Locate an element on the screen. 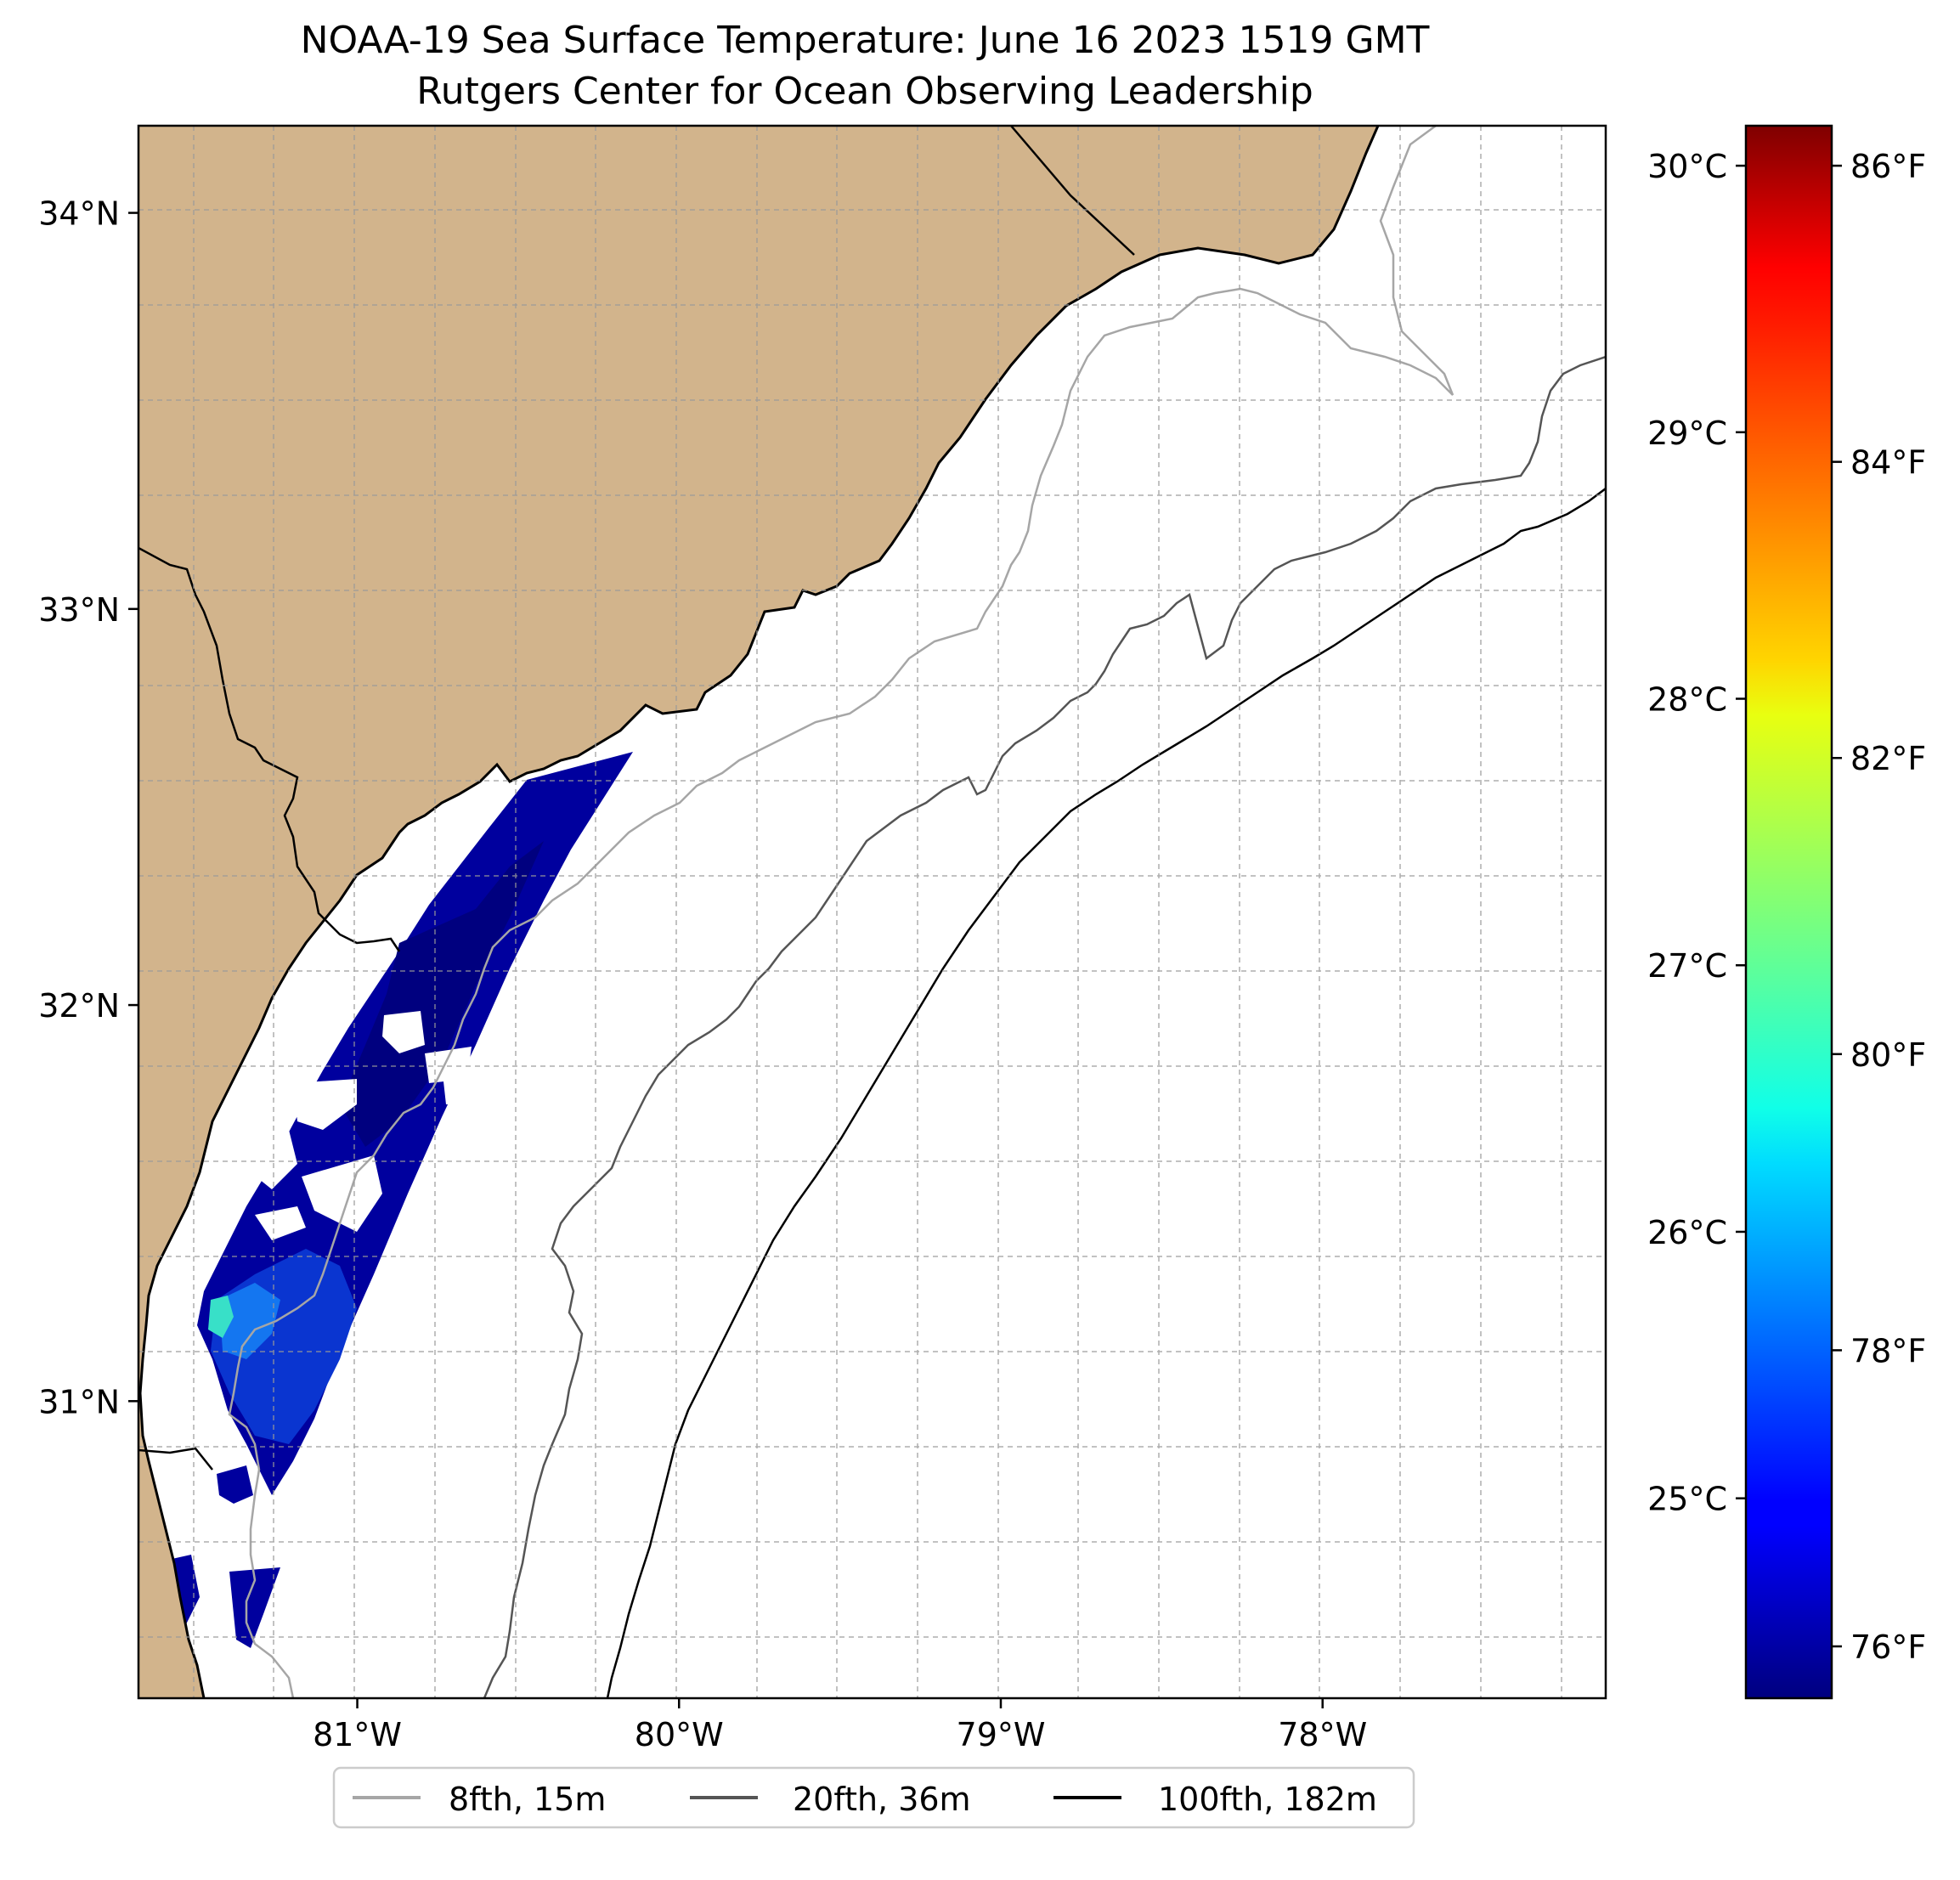 The height and width of the screenshot is (1880, 1960). legend-frame is located at coordinates (874, 1798).